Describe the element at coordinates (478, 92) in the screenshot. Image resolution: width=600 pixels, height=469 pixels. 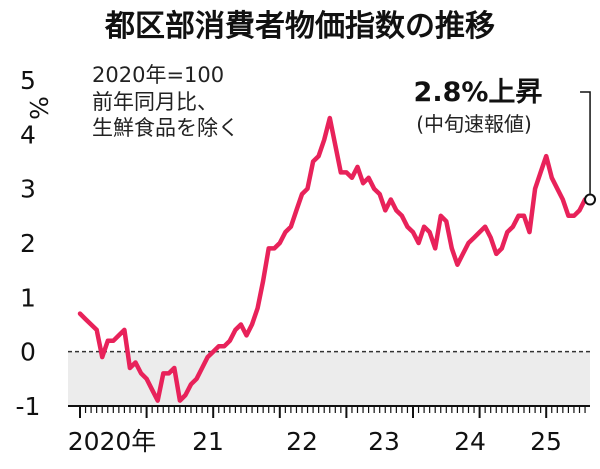
I see `annotation-title: 2.8%上昇` at that location.